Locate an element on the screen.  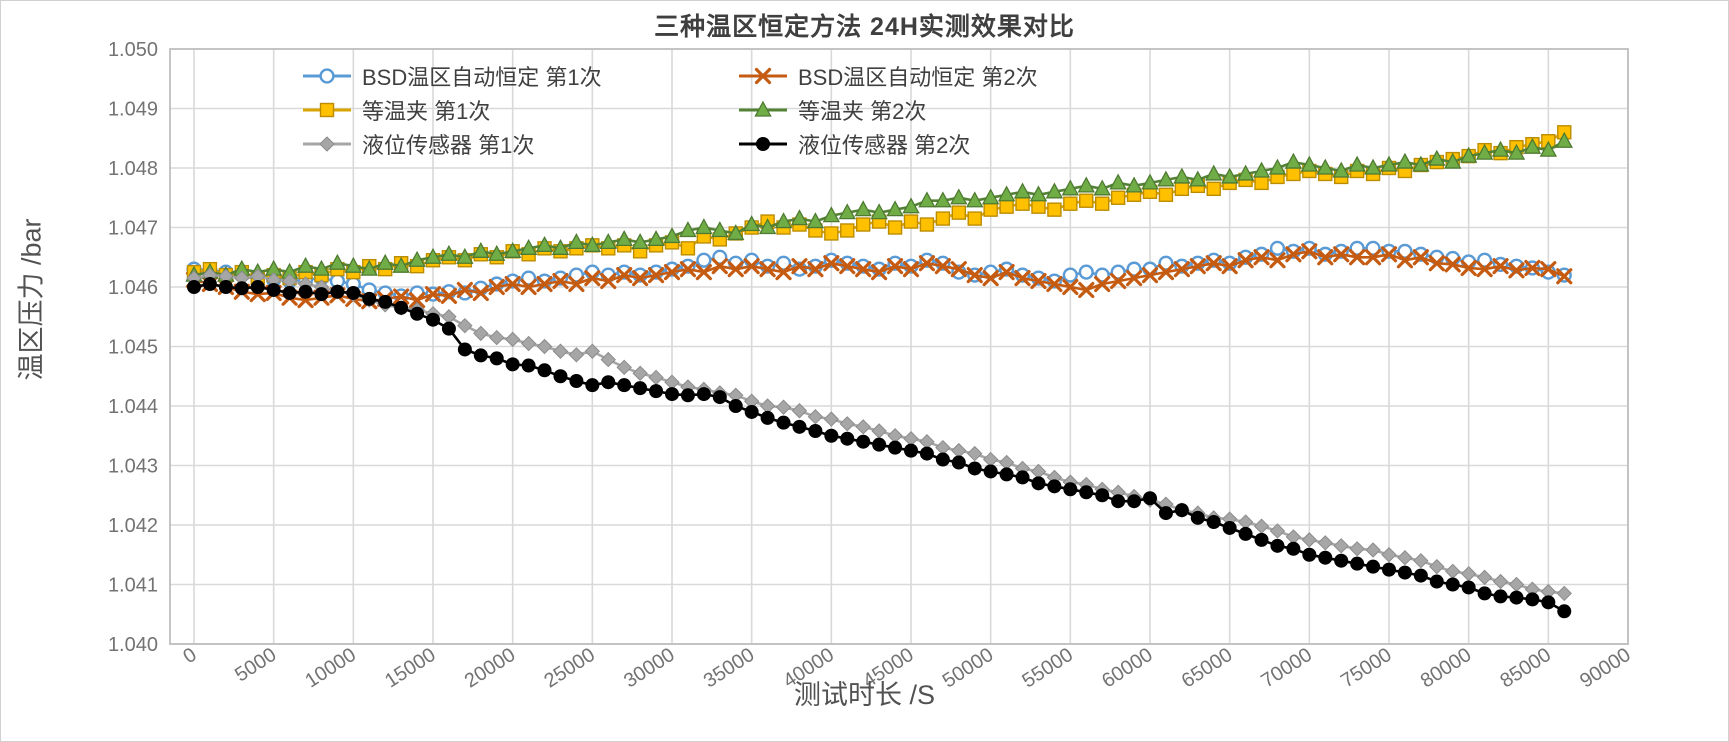
y-tick-label: 1.044 is located at coordinates (133, 407).